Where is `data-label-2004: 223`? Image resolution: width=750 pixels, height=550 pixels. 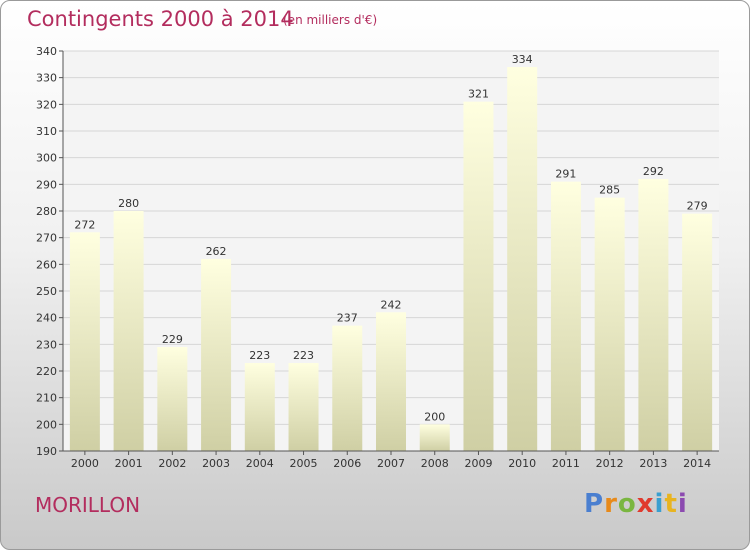
data-label-2004: 223 is located at coordinates (259, 355).